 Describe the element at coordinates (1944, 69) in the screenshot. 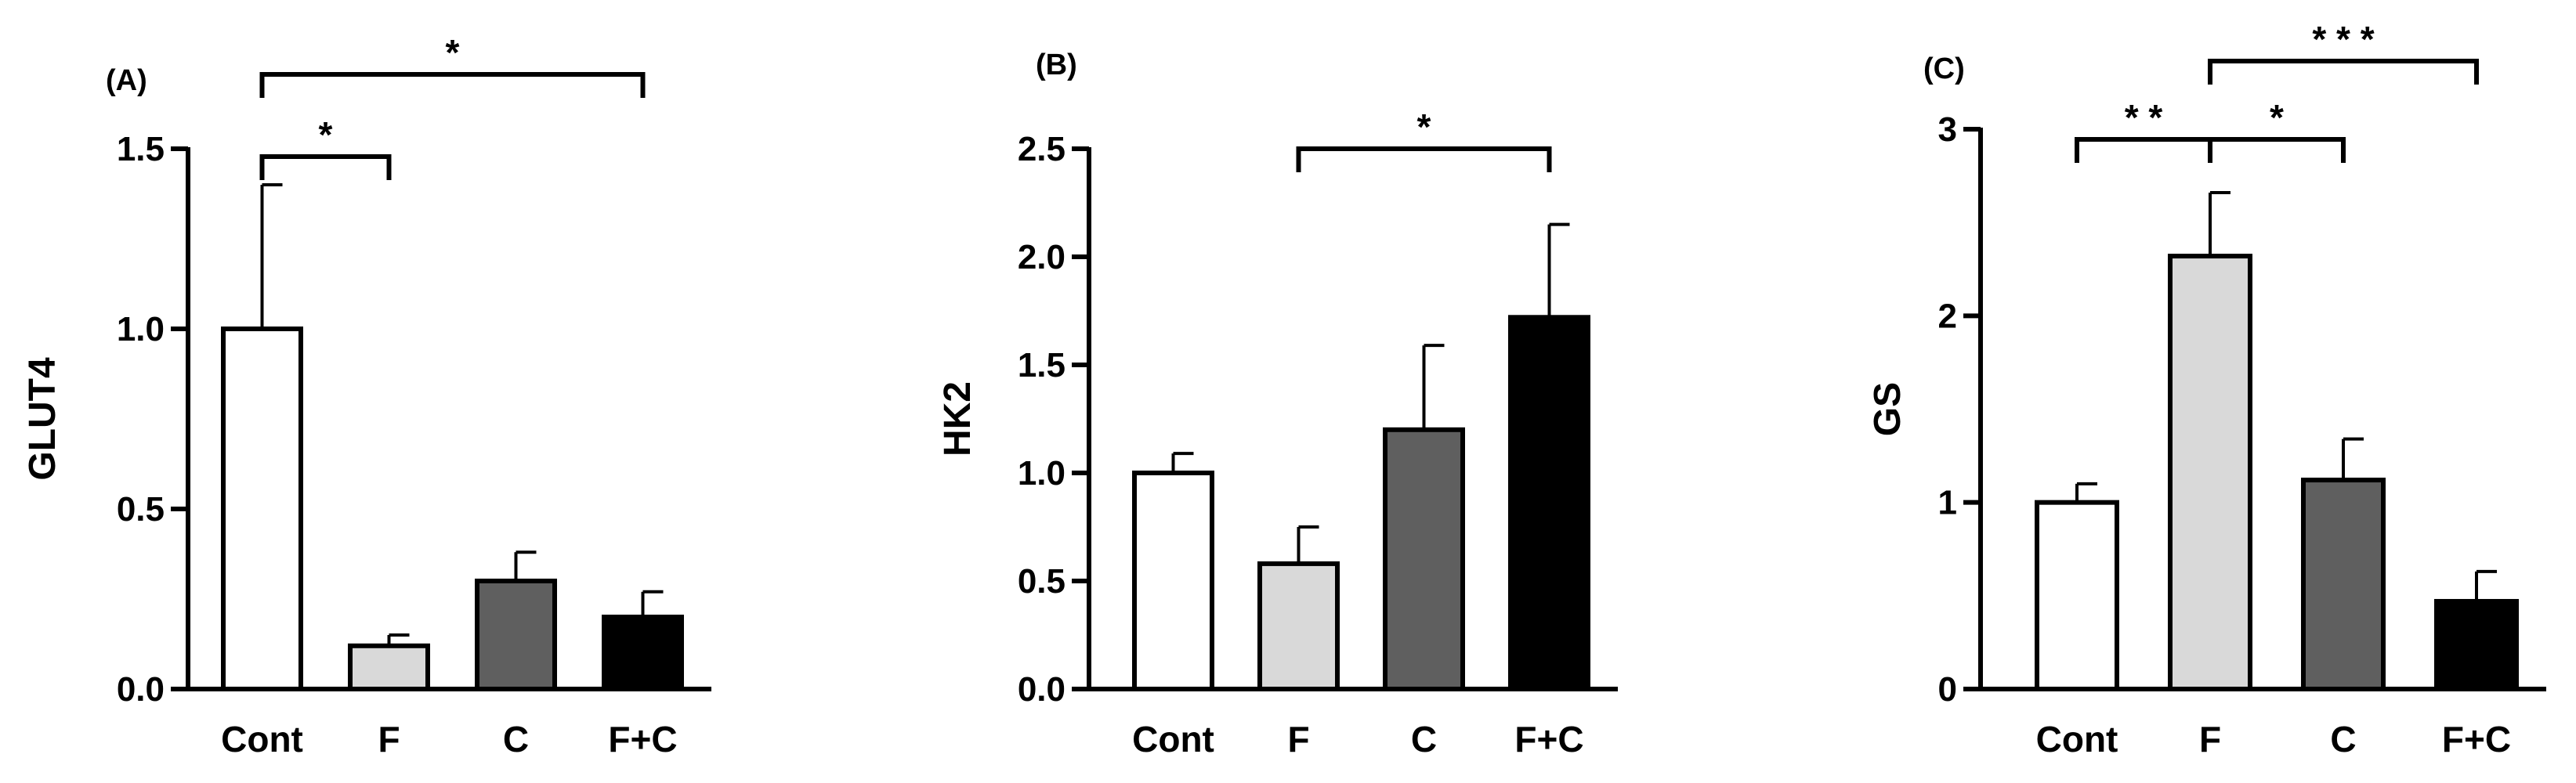

I see `panel-label: (C)` at that location.